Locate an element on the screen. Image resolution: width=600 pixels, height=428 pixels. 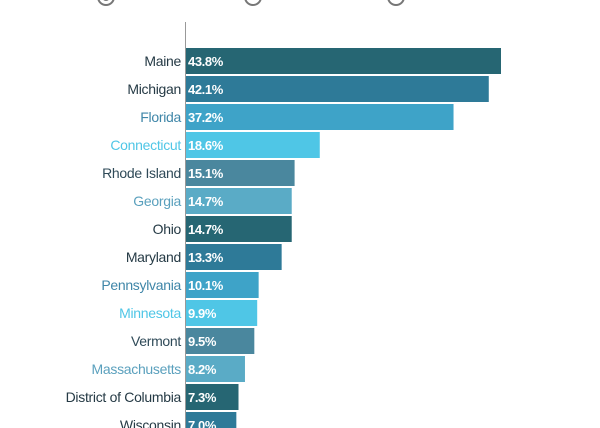
bar-massachusetts is located at coordinates (215, 369).